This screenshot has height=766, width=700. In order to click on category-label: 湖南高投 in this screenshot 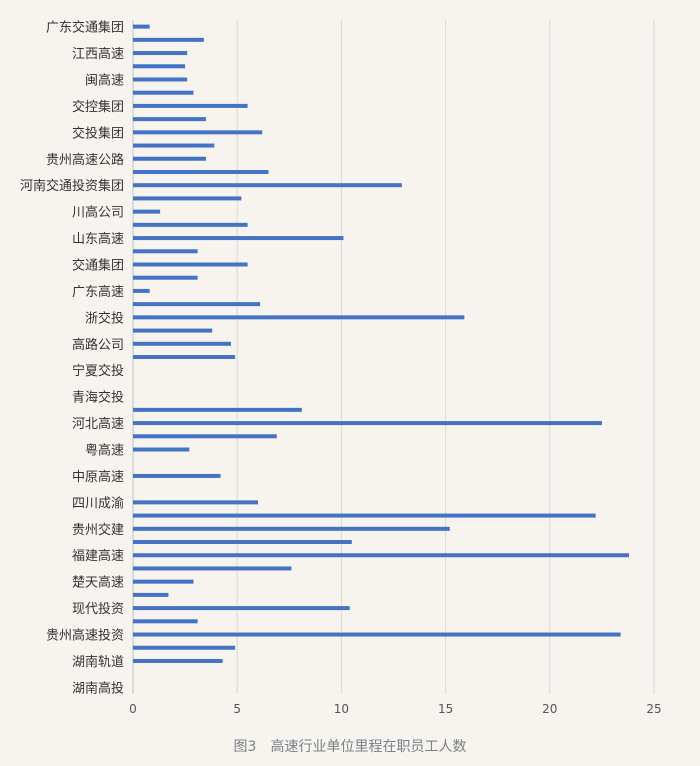, I will do `click(98, 688)`.